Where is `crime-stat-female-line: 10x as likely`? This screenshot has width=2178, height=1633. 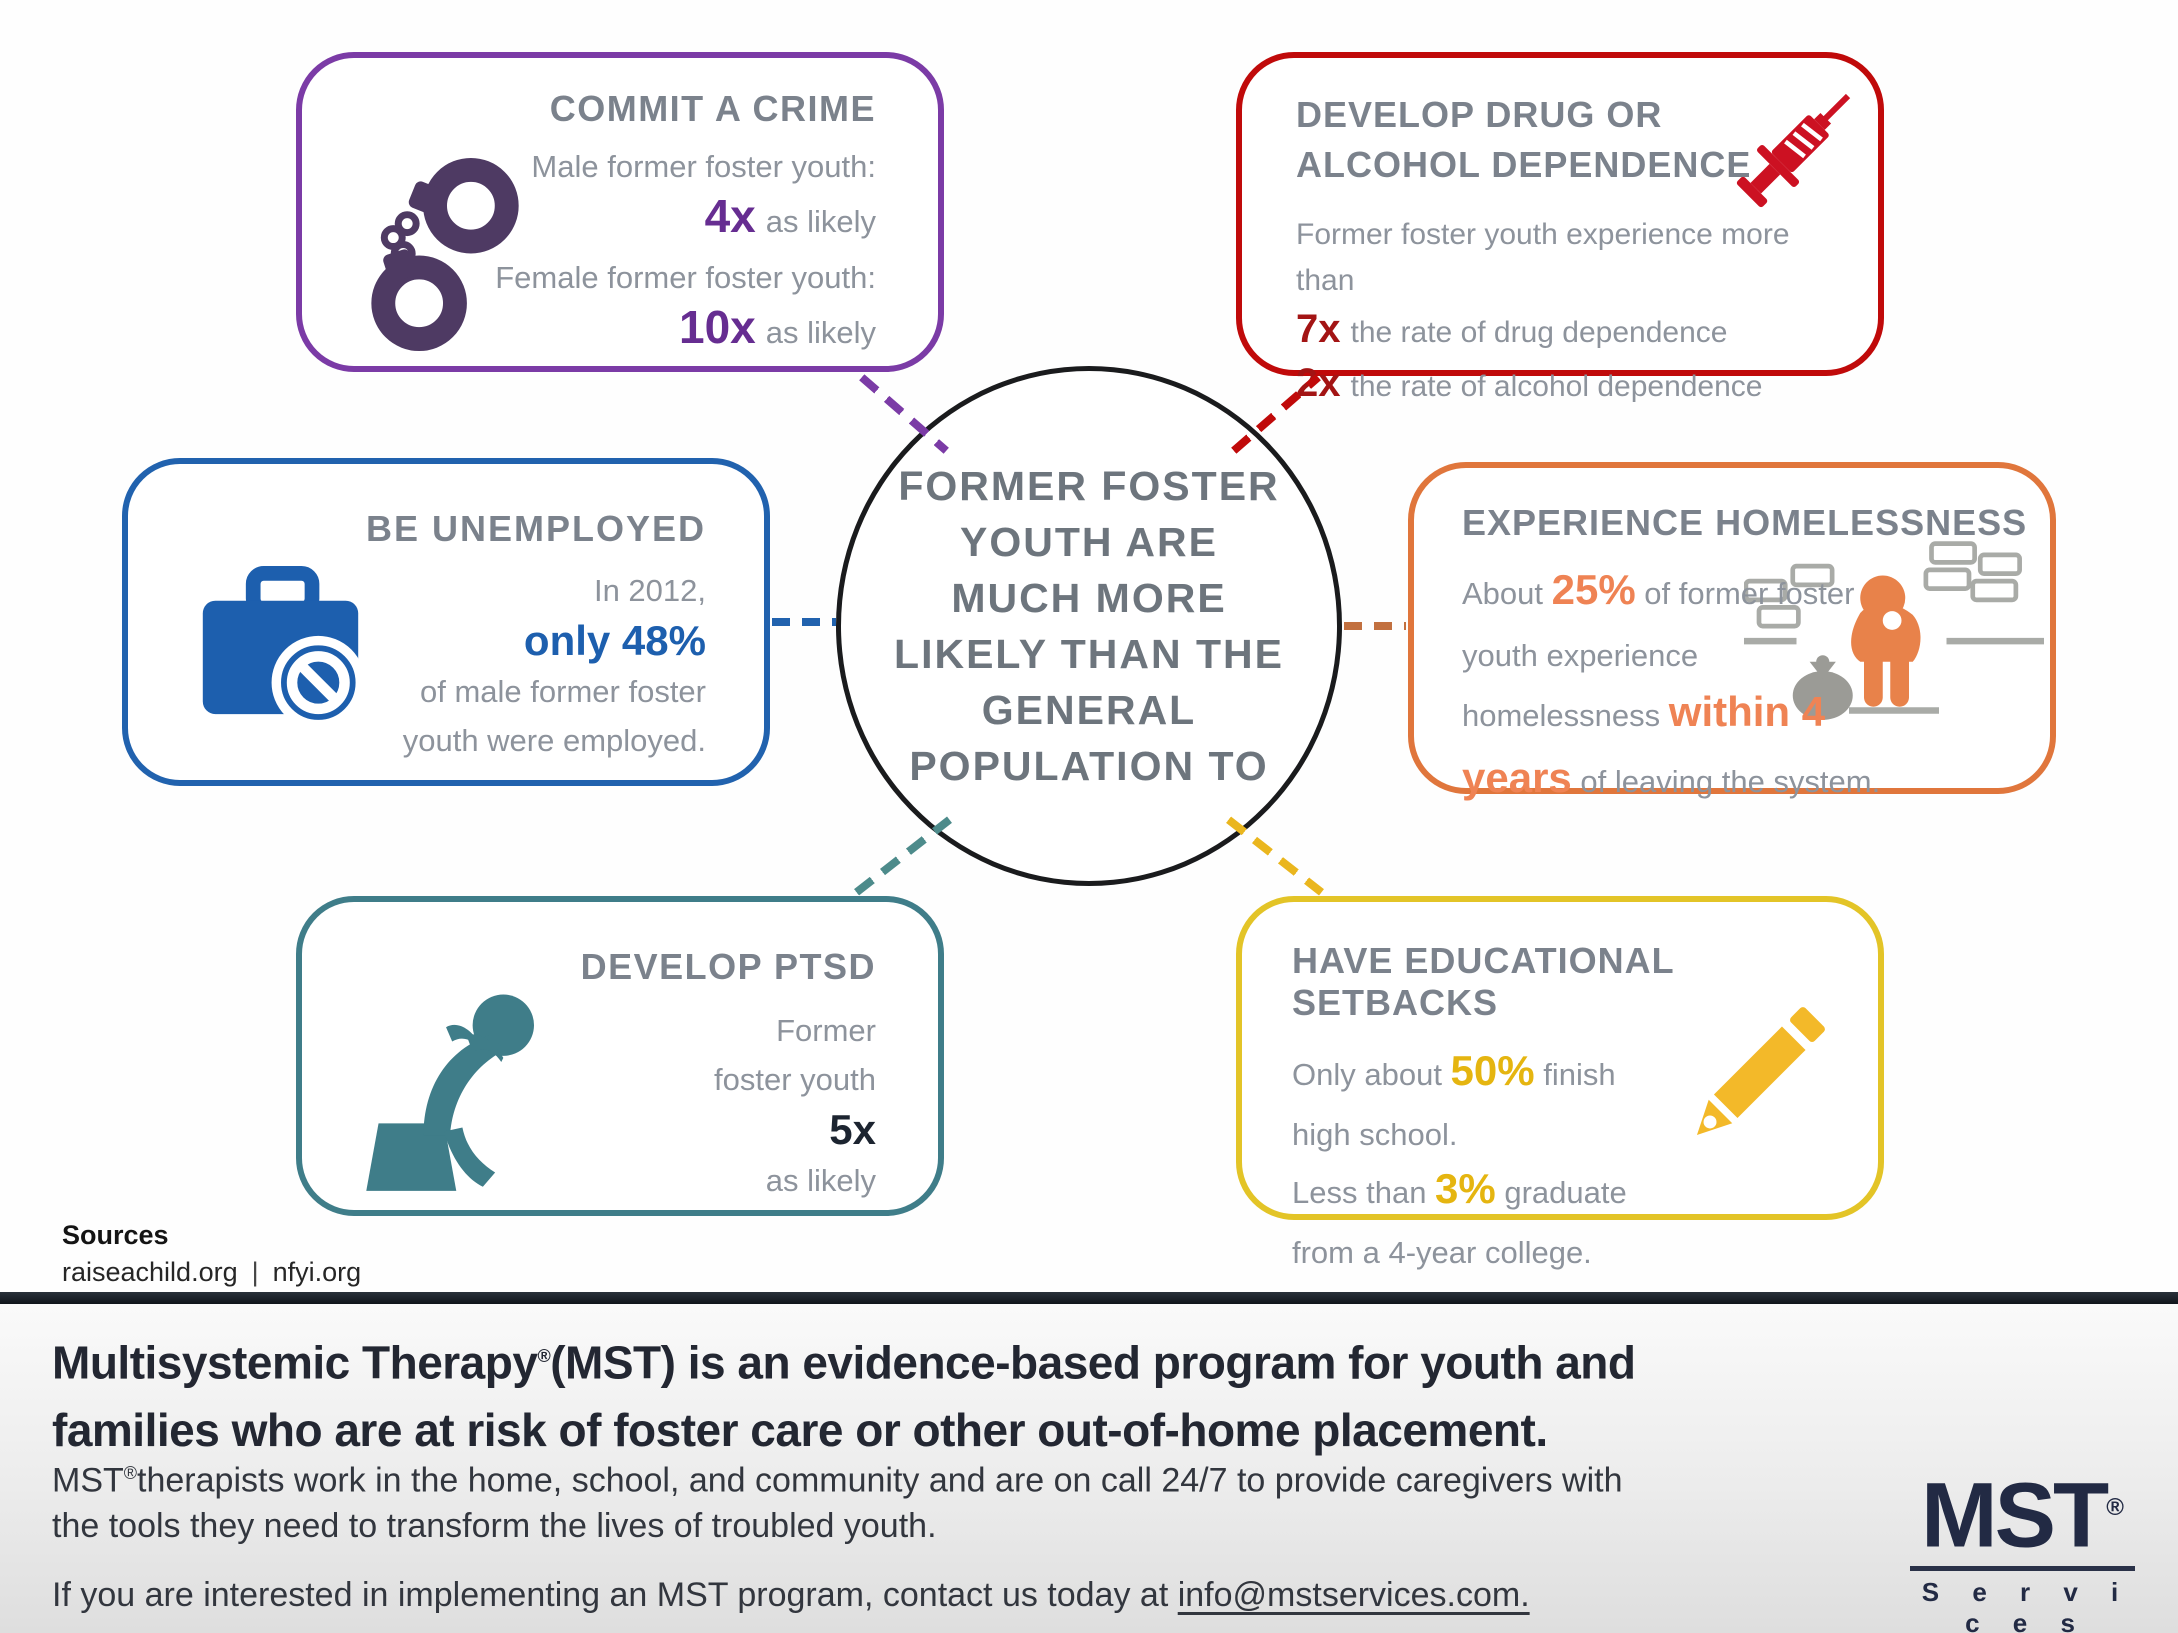
crime-stat-female-line: 10x as likely is located at coordinates (641, 333).